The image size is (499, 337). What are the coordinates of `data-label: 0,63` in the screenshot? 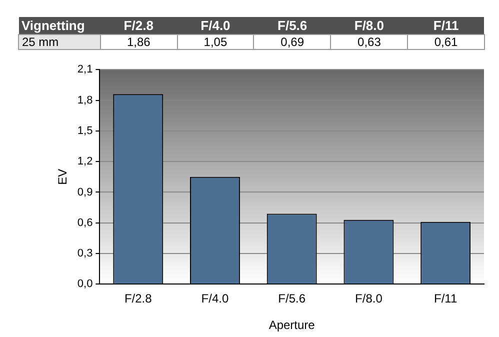 It's located at (369, 42).